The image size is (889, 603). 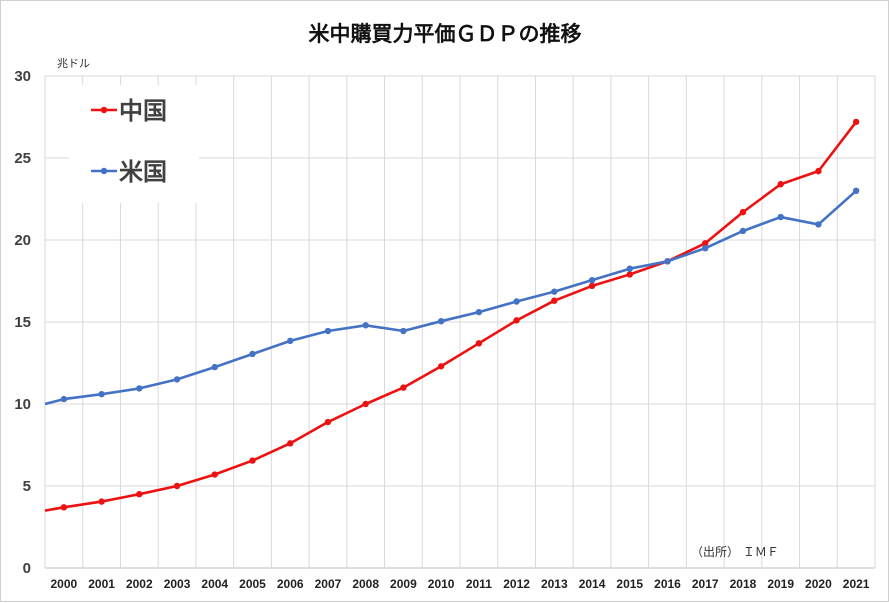 What do you see at coordinates (780, 584) in the screenshot?
I see `x-tick-label: 2019` at bounding box center [780, 584].